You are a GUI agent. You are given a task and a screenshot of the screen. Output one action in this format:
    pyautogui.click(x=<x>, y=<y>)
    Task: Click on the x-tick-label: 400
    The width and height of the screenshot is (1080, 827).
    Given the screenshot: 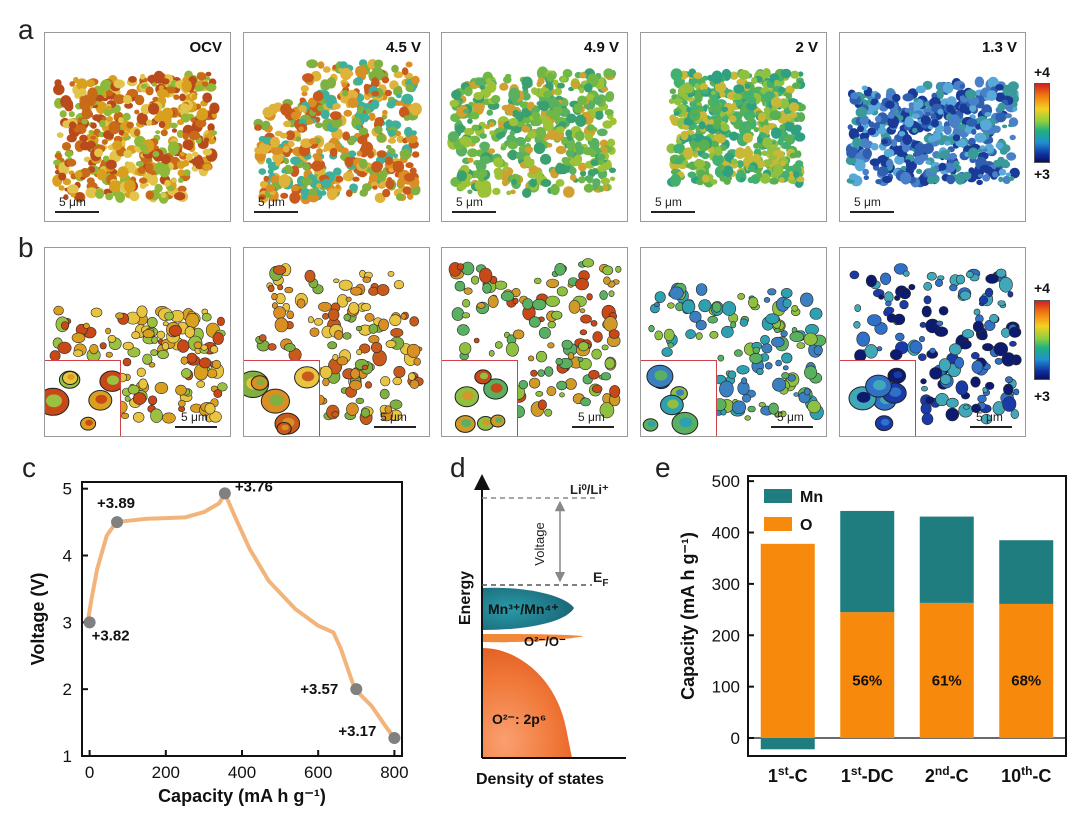 What is the action you would take?
    pyautogui.click(x=242, y=772)
    